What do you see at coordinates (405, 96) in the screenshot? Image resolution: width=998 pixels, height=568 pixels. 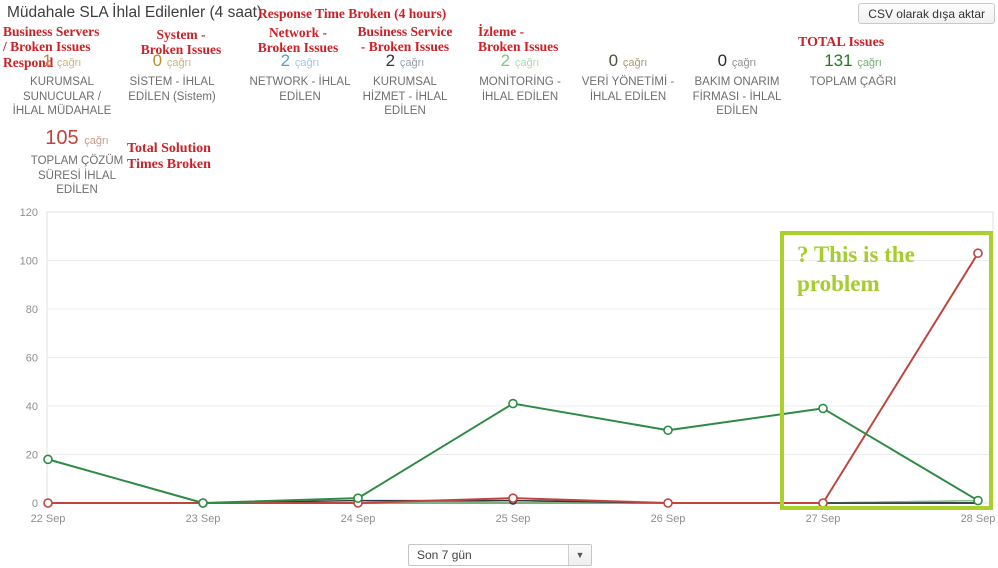 I see `stat-label: KURUMSAL HİZMET - İHLAL EDİLEN` at bounding box center [405, 96].